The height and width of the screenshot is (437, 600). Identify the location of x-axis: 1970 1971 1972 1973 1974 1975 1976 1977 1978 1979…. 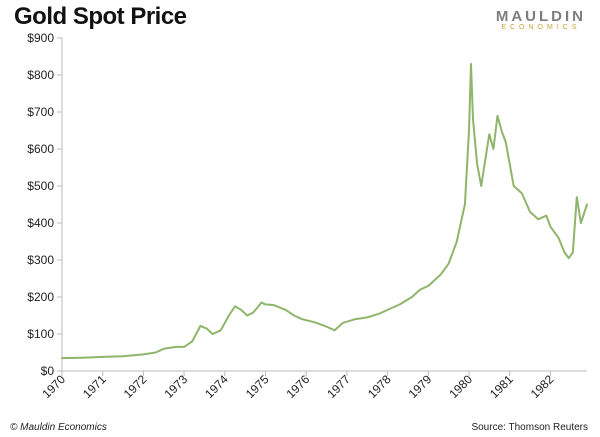
(313, 385).